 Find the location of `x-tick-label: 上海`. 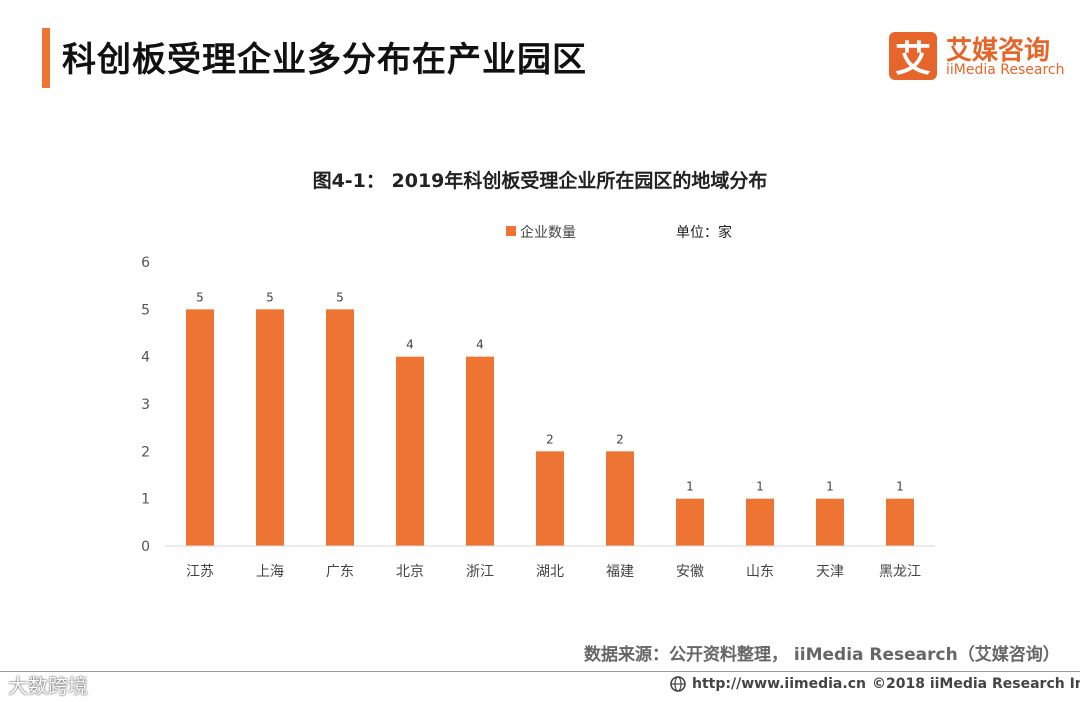

x-tick-label: 上海 is located at coordinates (270, 572).